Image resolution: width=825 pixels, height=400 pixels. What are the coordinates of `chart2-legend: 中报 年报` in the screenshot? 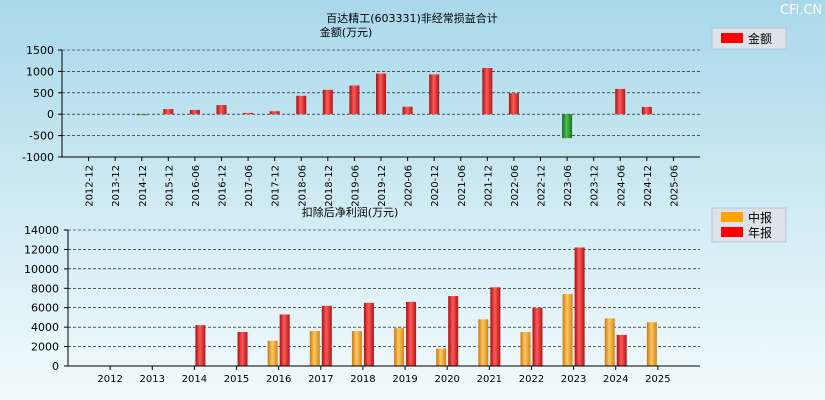 It's located at (749, 225).